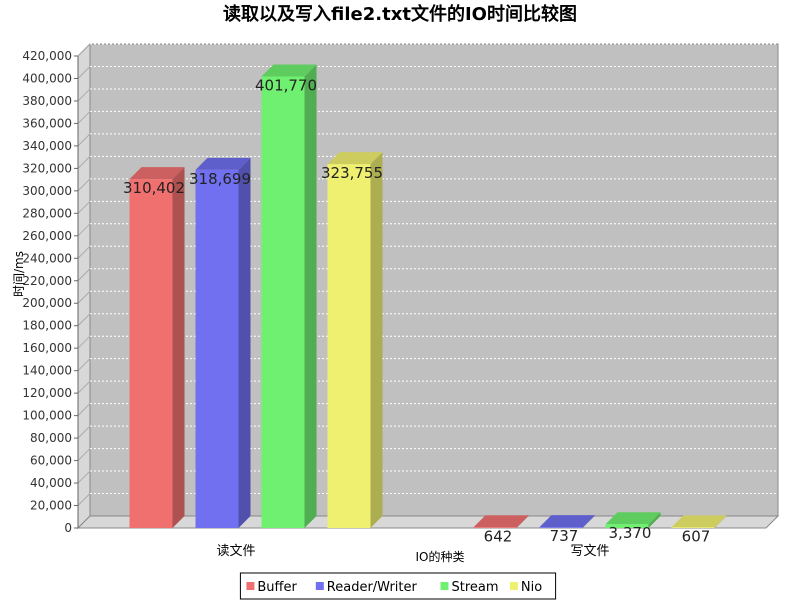 The height and width of the screenshot is (604, 800). Describe the element at coordinates (235, 551) in the screenshot. I see `x-tick-label: 读文件` at that location.